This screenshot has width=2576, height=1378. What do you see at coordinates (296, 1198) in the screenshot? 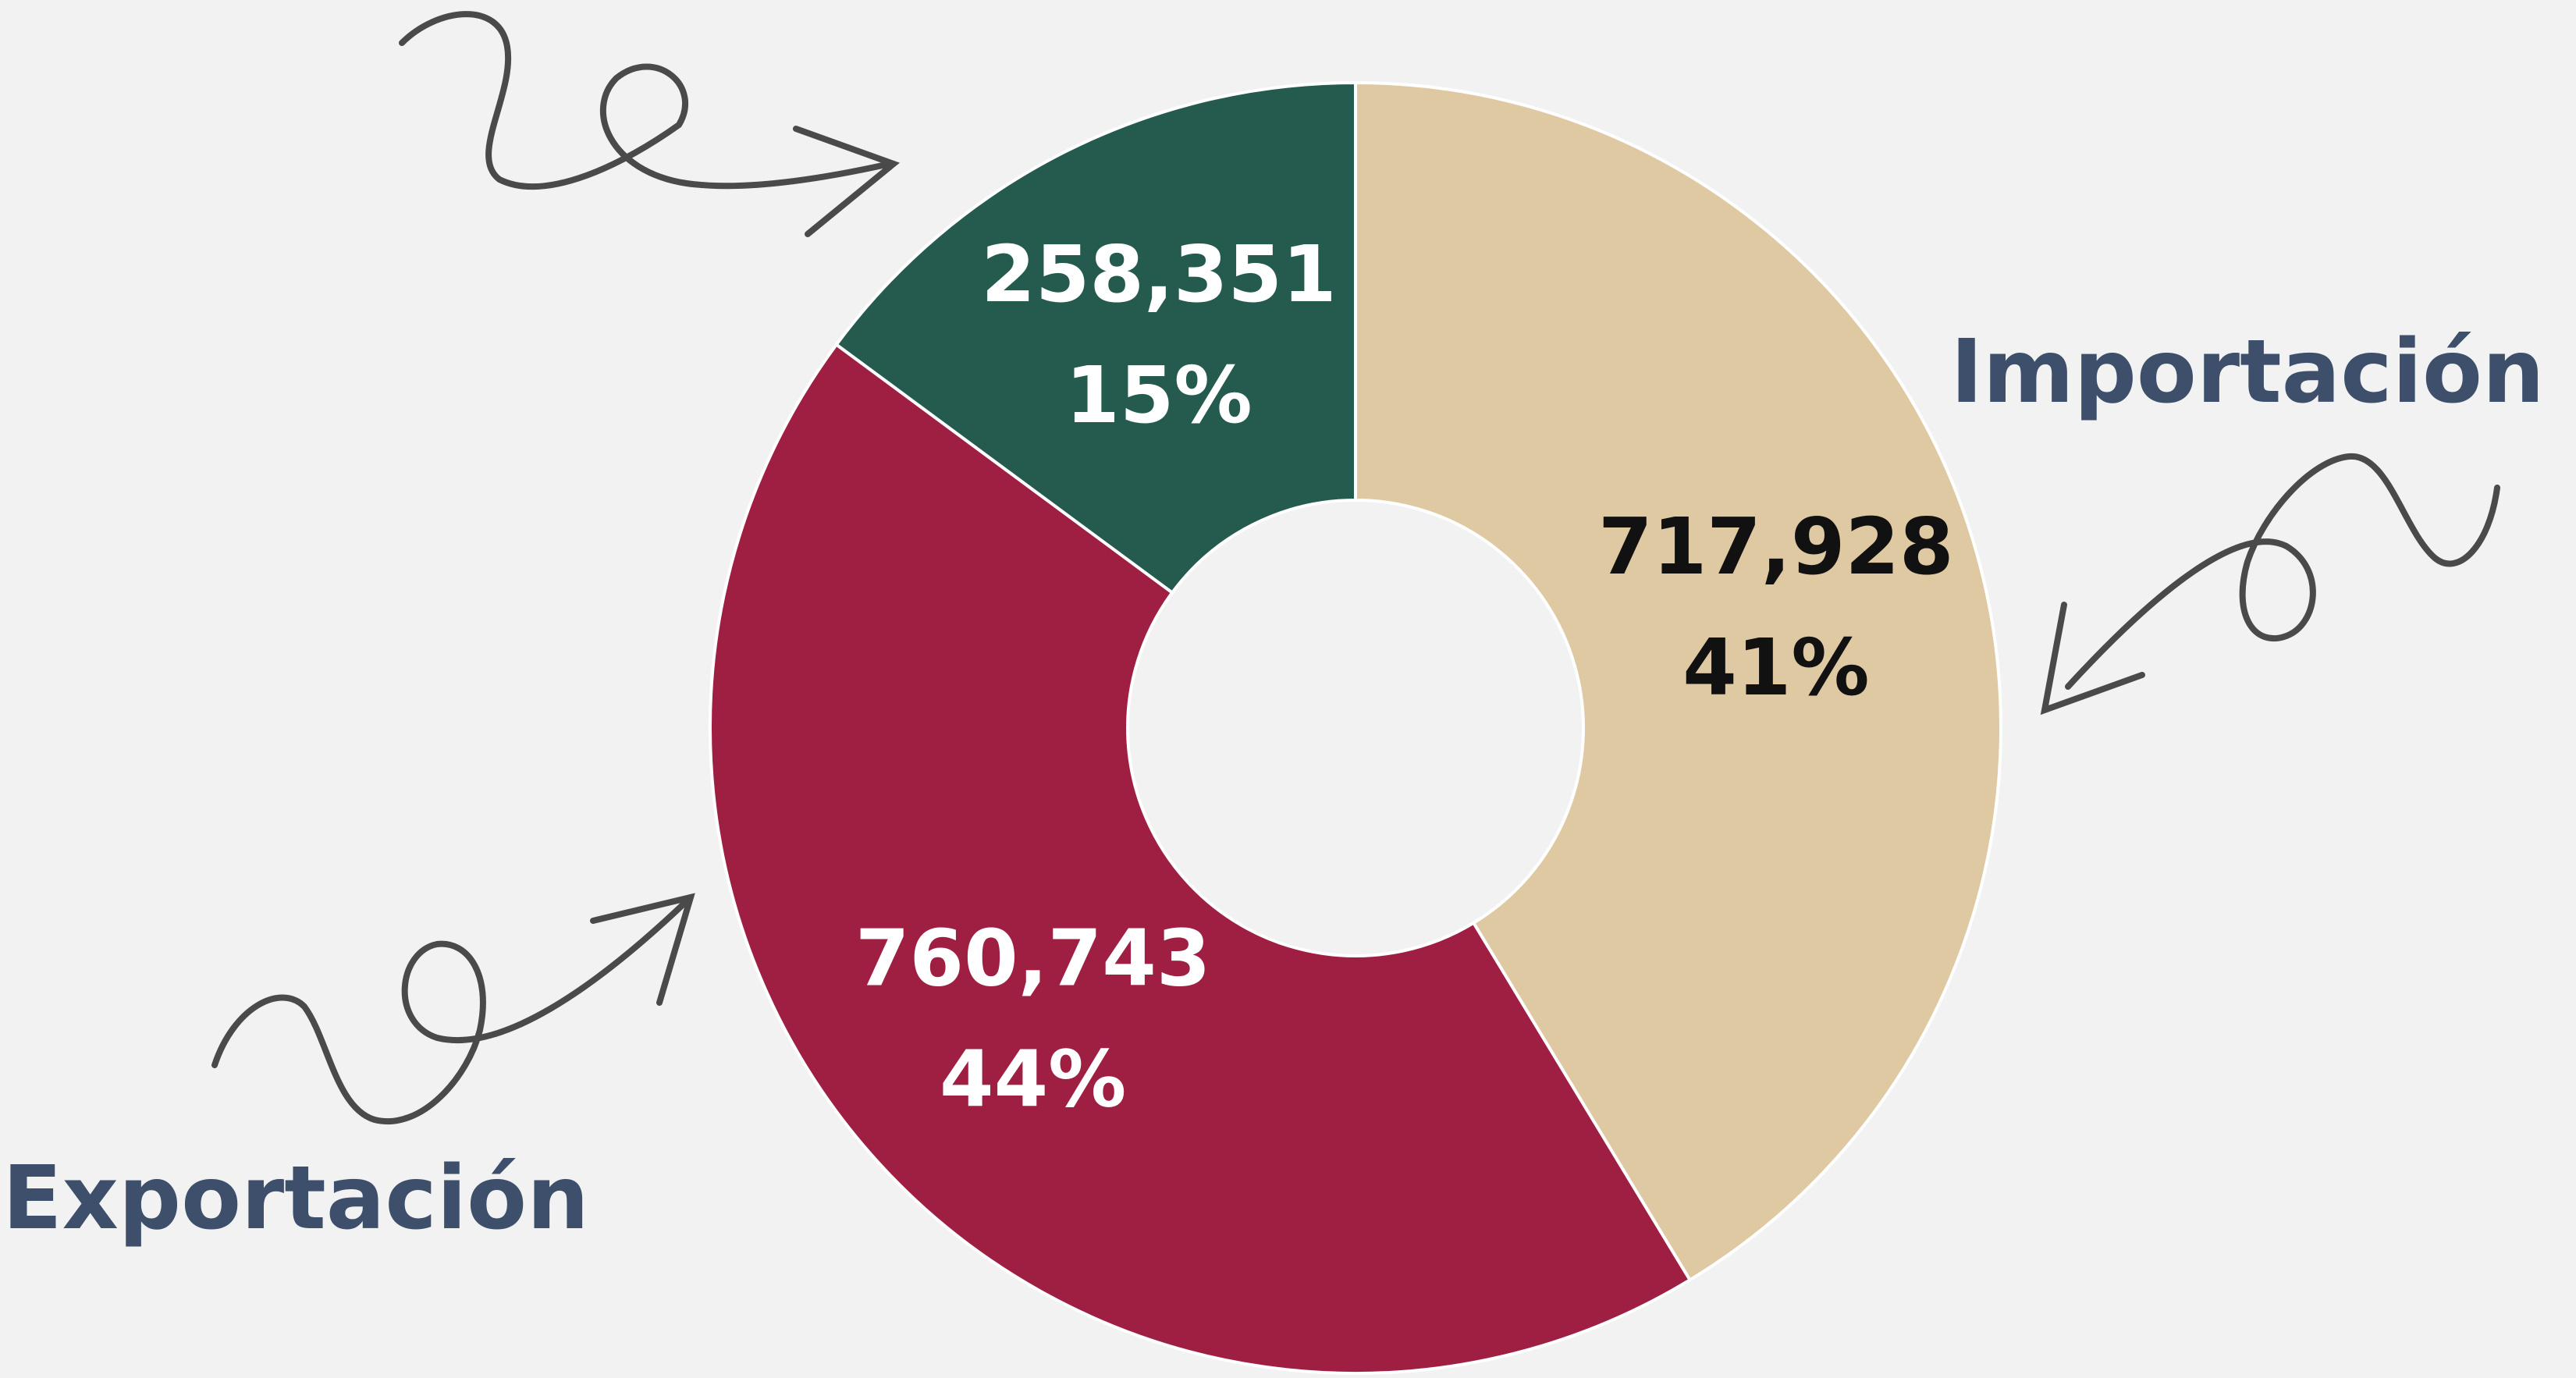
I see `category-label: Exportación` at bounding box center [296, 1198].